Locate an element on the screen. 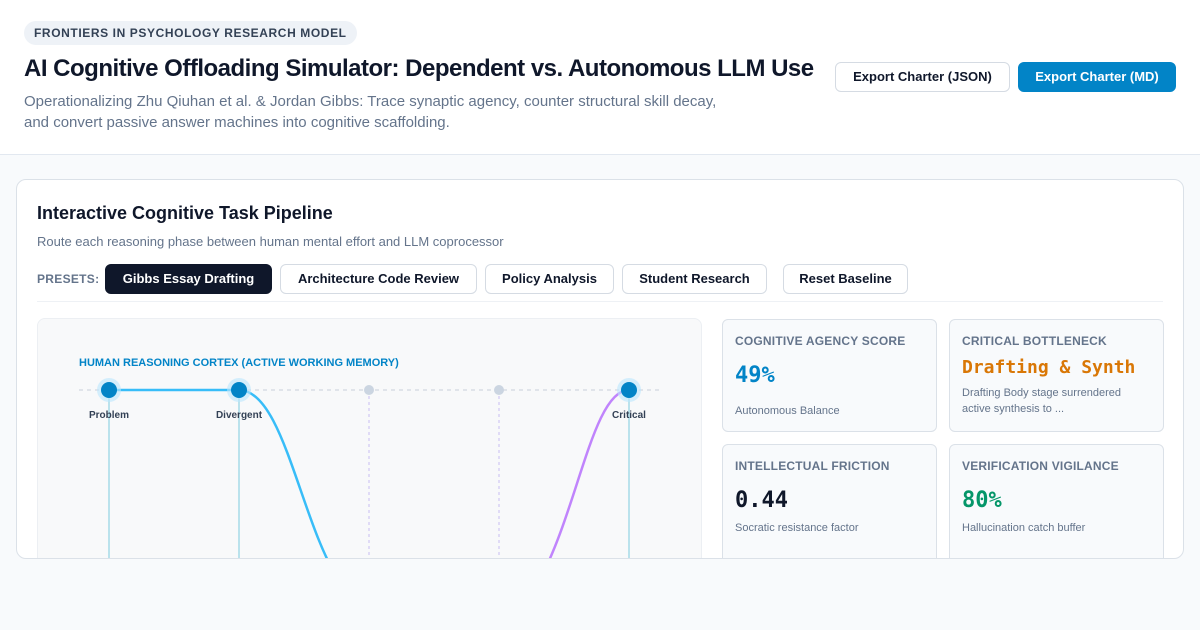 The width and height of the screenshot is (1200, 630). preset-policy-analysis: Policy Analysis is located at coordinates (549, 279).